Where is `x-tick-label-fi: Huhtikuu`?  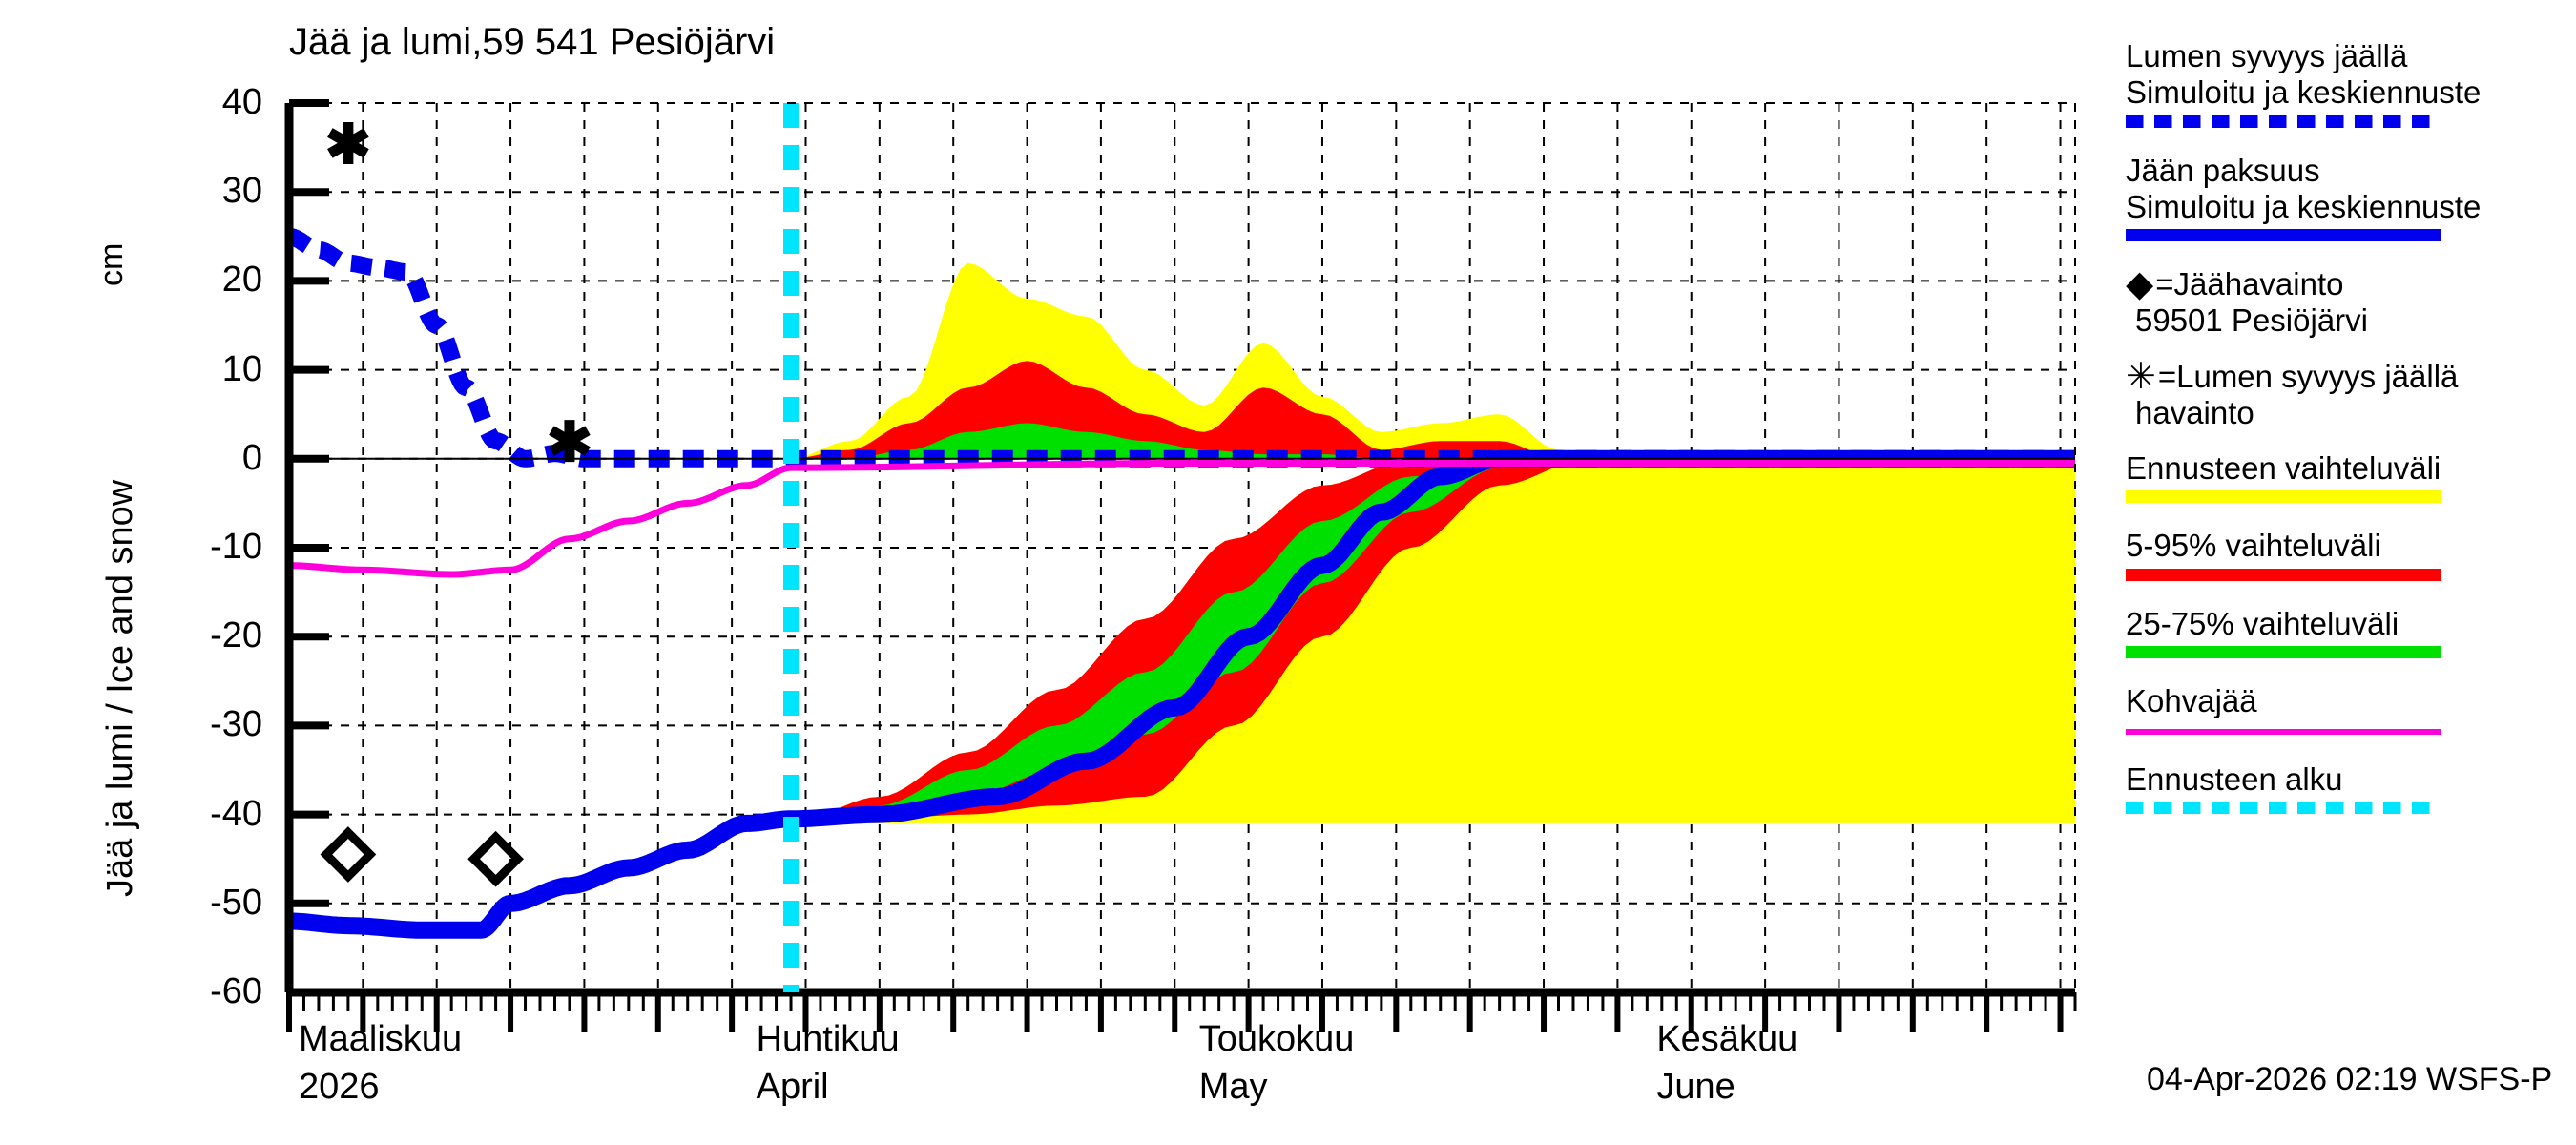
x-tick-label-fi: Huhtikuu is located at coordinates (828, 1039).